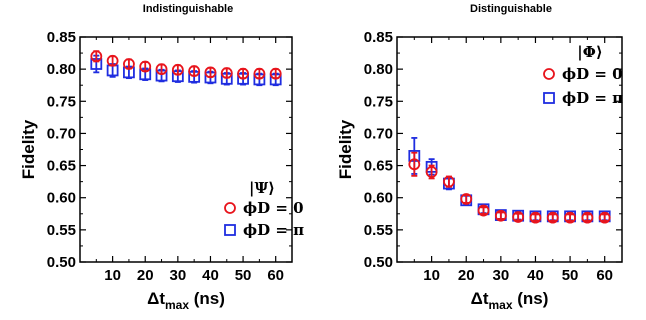  I want to click on chart-title: Indistinguishable, so click(188, 9).